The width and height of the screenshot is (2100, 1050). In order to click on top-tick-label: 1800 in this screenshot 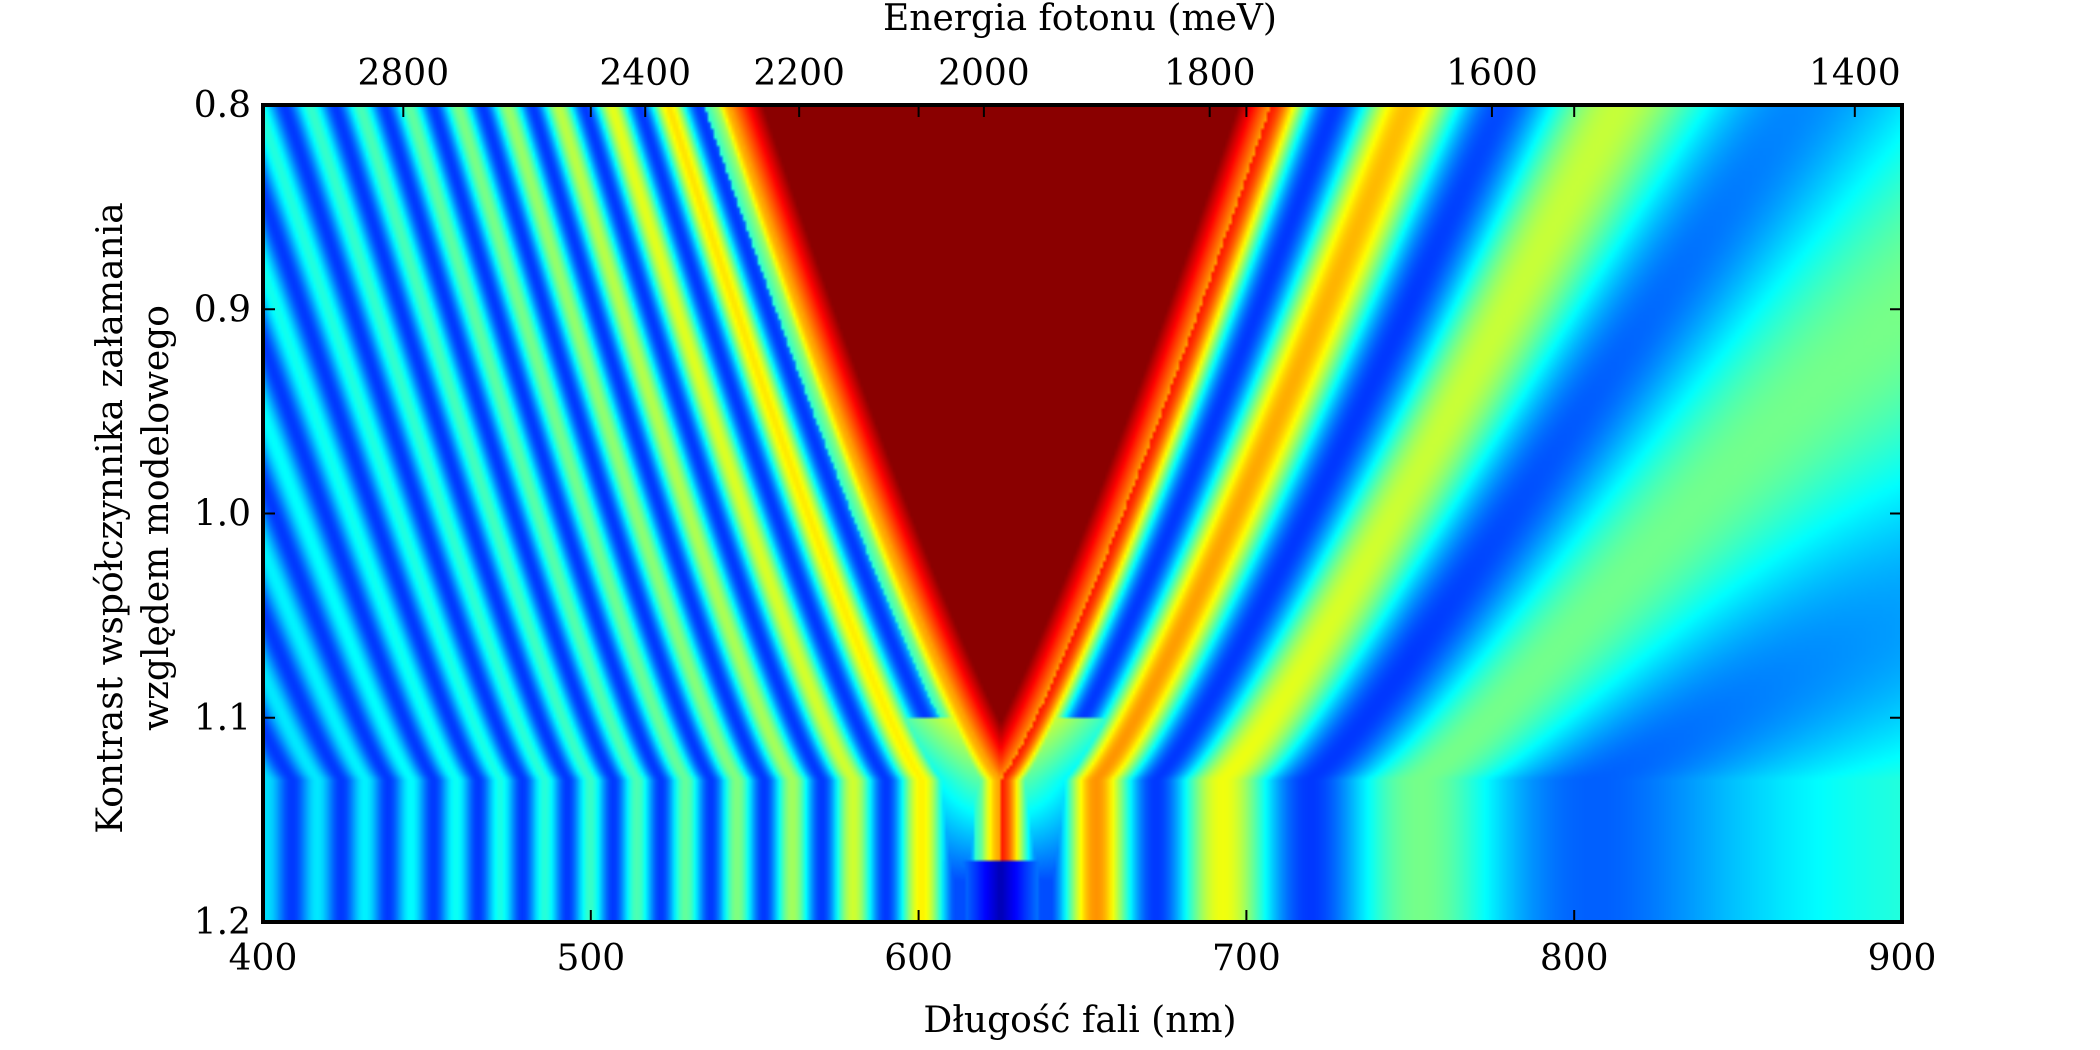, I will do `click(1210, 73)`.